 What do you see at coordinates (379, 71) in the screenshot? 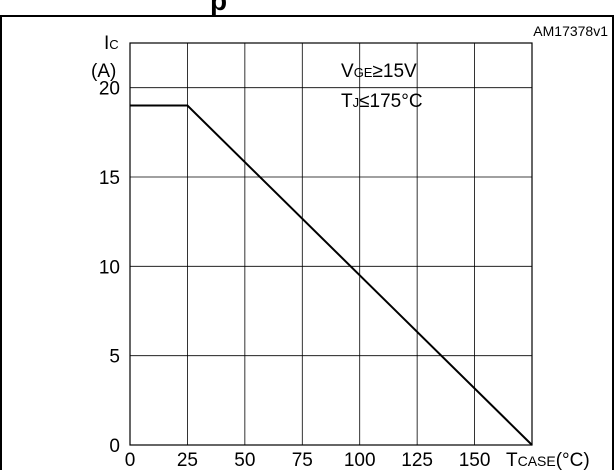
I see `condition-vge: VGE≥15V` at bounding box center [379, 71].